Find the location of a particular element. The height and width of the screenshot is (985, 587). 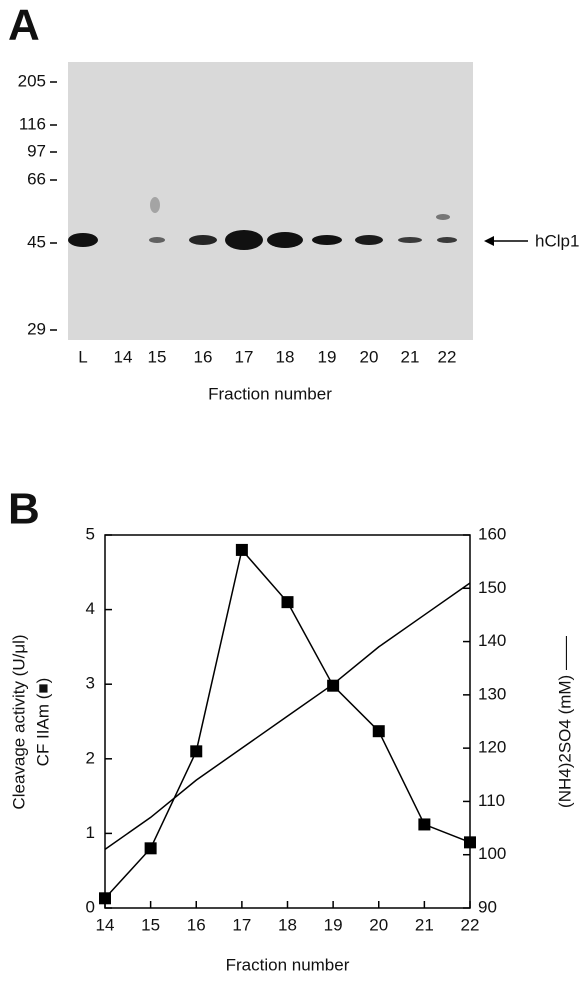

lane-label: 18 is located at coordinates (285, 356).